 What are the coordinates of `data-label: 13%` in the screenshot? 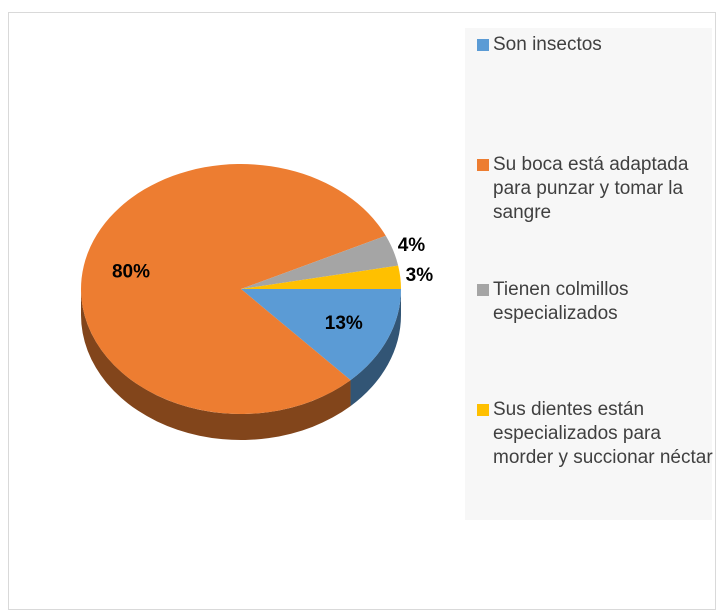 It's located at (344, 323).